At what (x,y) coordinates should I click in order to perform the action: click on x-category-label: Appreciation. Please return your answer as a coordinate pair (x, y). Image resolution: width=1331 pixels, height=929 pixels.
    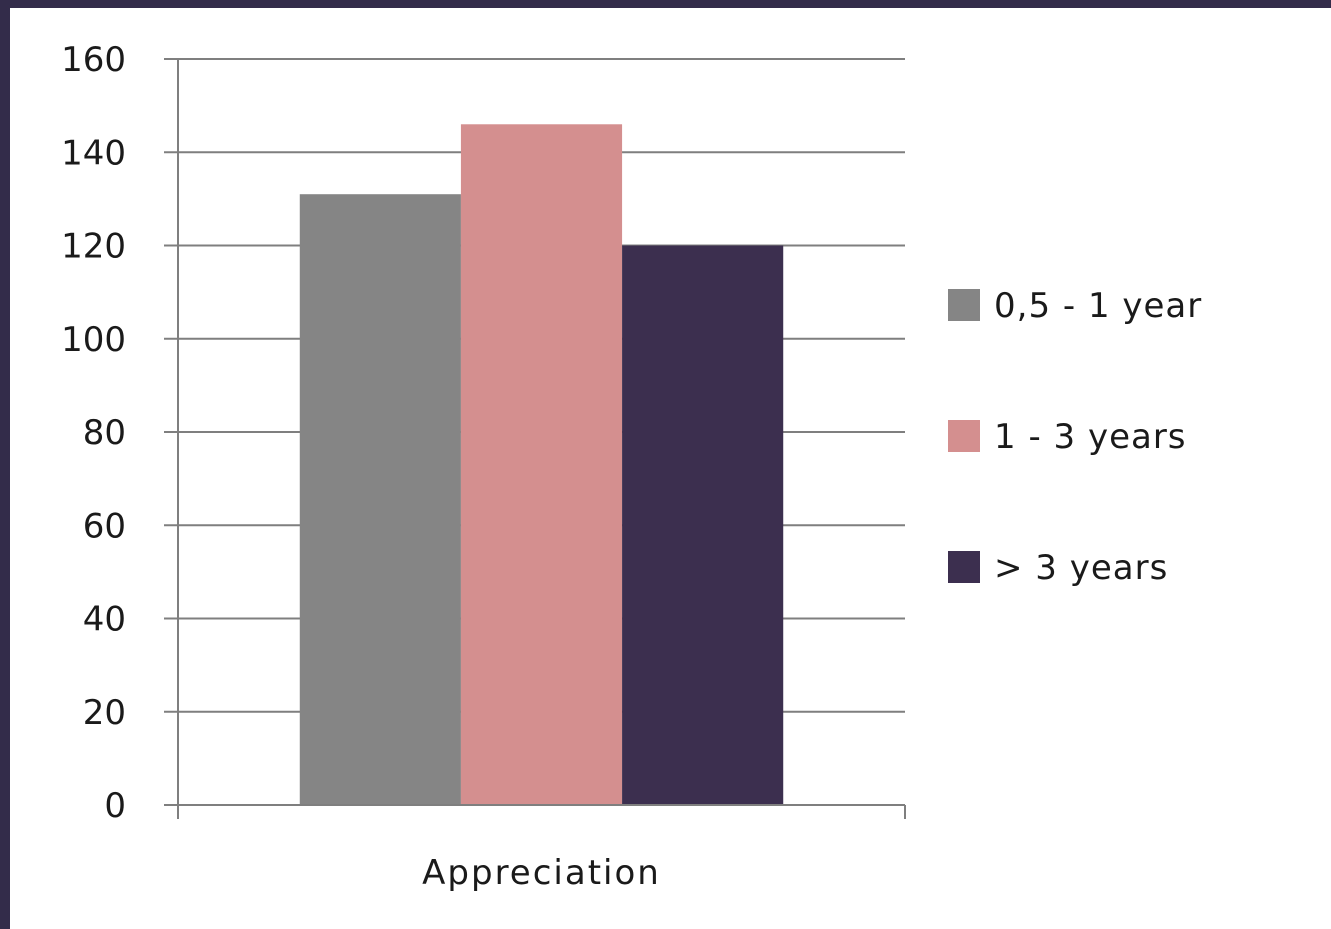
    Looking at the image, I should click on (541, 873).